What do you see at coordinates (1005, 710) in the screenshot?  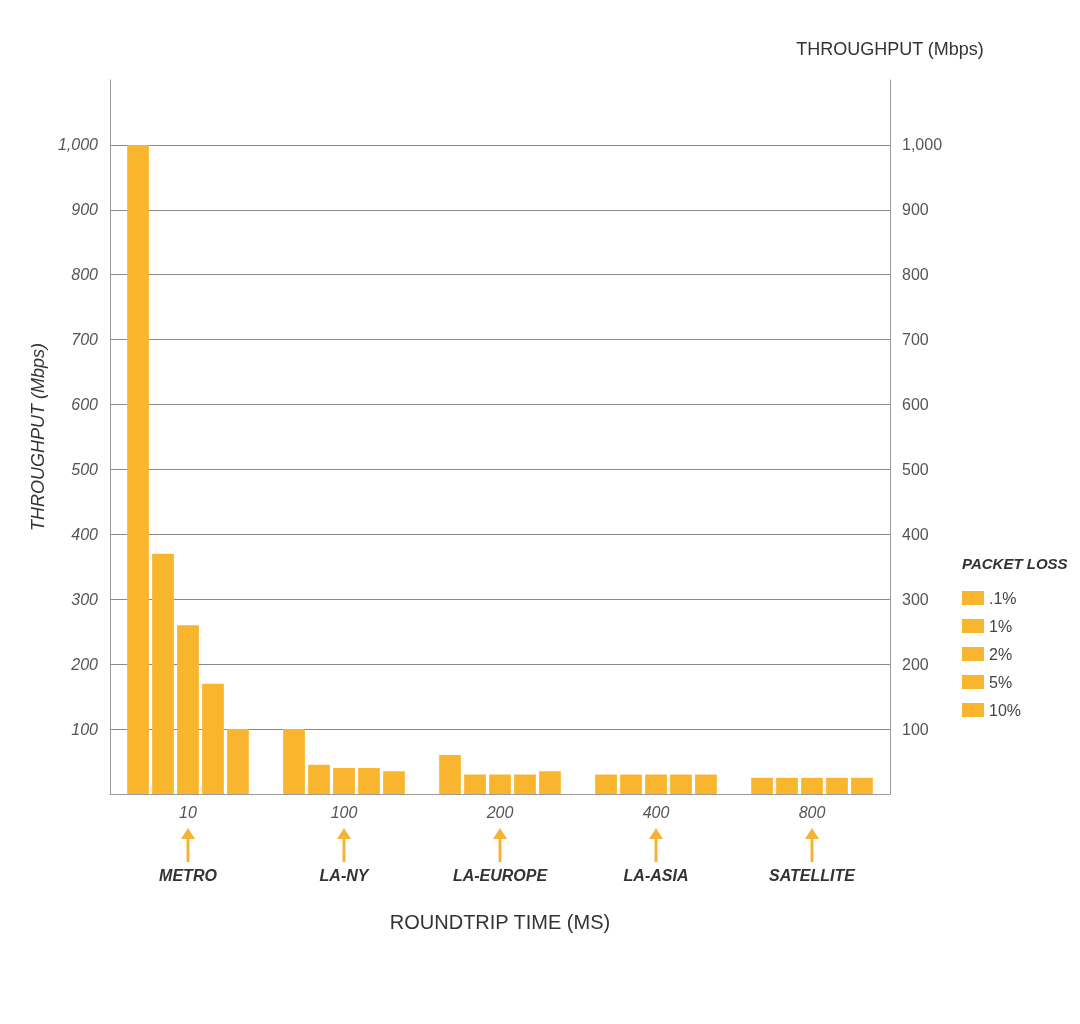 I see `legend-label: 10%` at bounding box center [1005, 710].